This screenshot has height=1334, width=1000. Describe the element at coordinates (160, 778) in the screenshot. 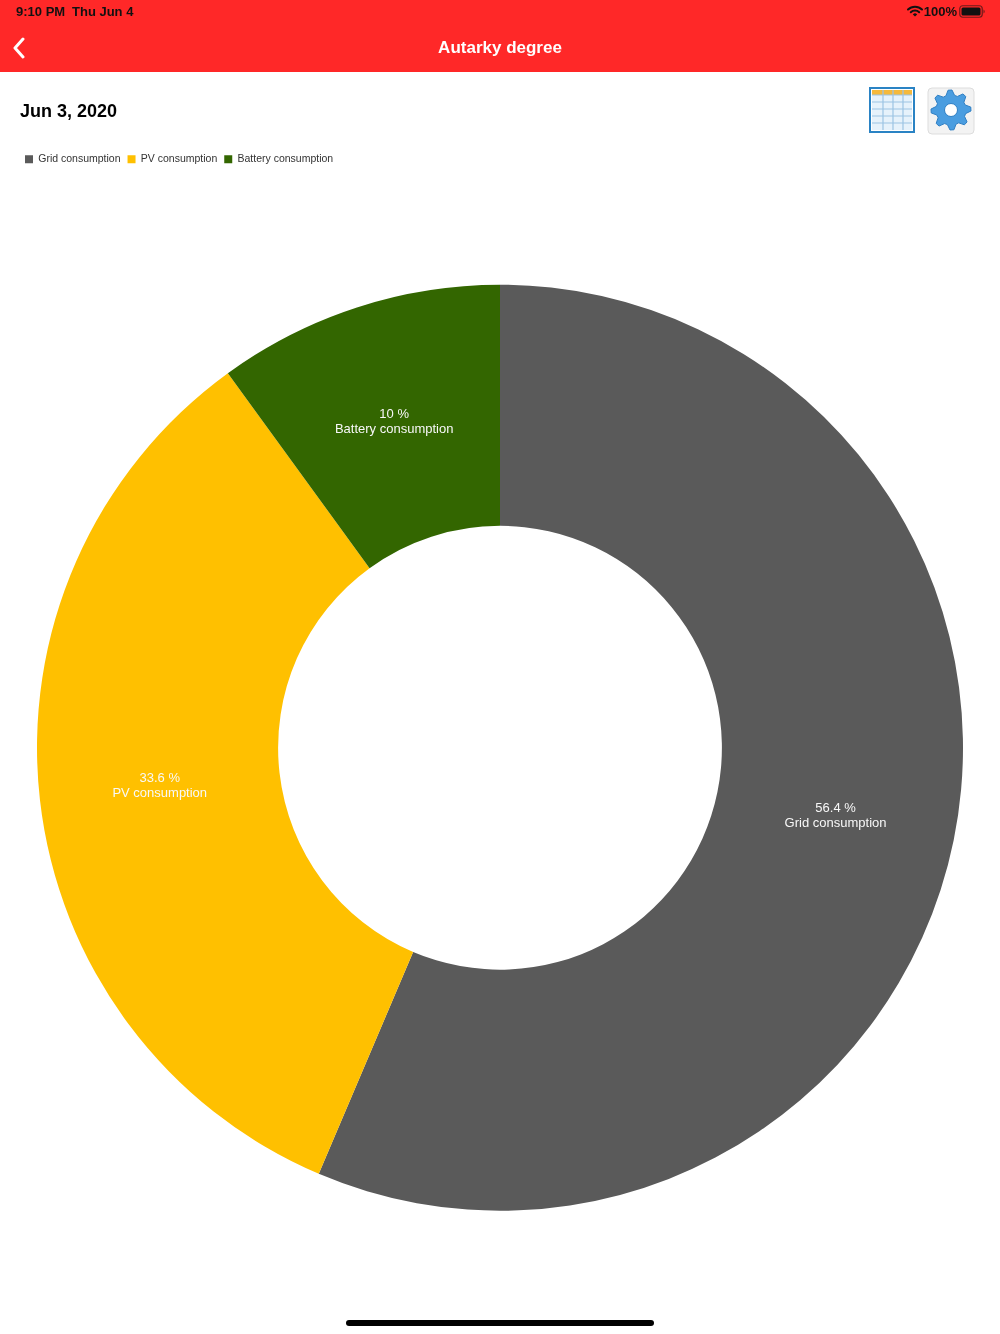

I see `data-label: 33.6 %` at that location.